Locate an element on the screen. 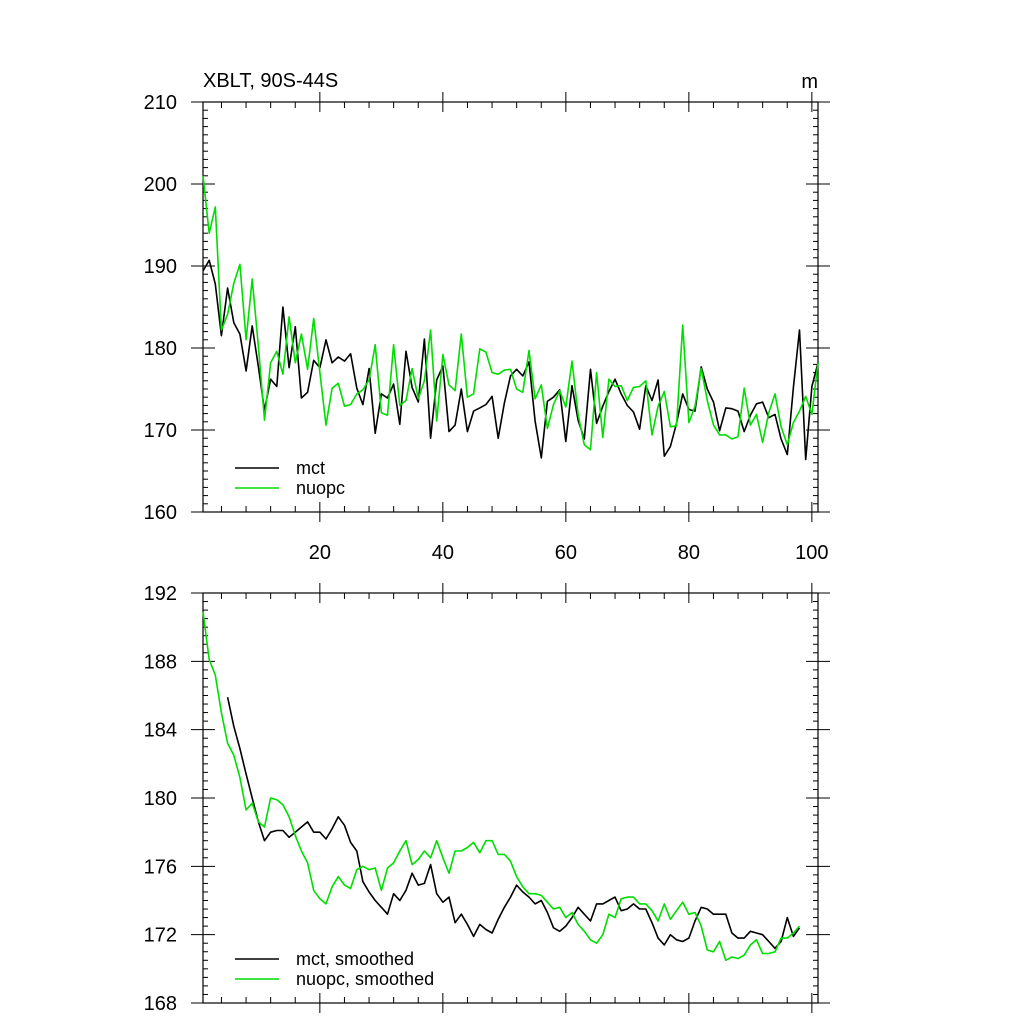 This screenshot has width=1024, height=1024. y-tick-label: 188 is located at coordinates (160, 662).